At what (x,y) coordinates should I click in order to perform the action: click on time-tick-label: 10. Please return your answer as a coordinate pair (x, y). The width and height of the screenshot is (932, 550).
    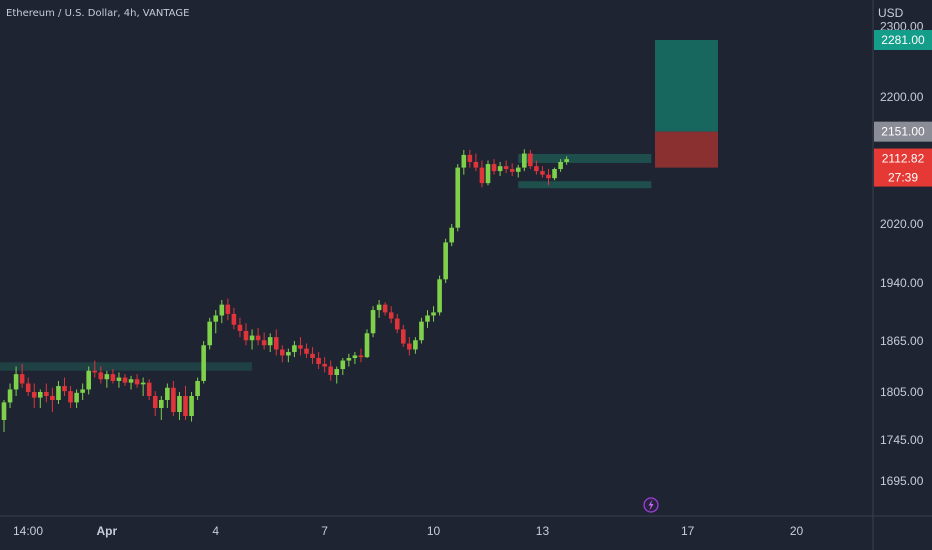
    Looking at the image, I should click on (434, 531).